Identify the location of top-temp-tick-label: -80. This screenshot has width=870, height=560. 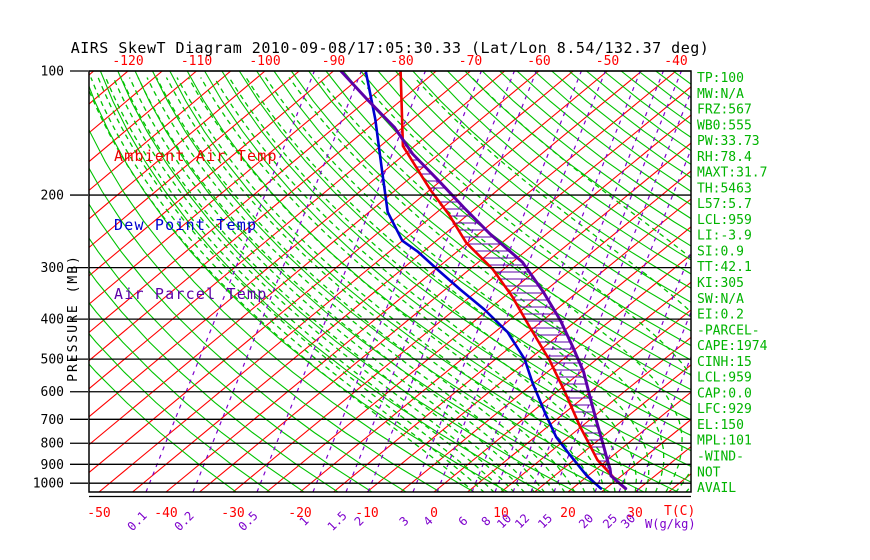
(401, 61).